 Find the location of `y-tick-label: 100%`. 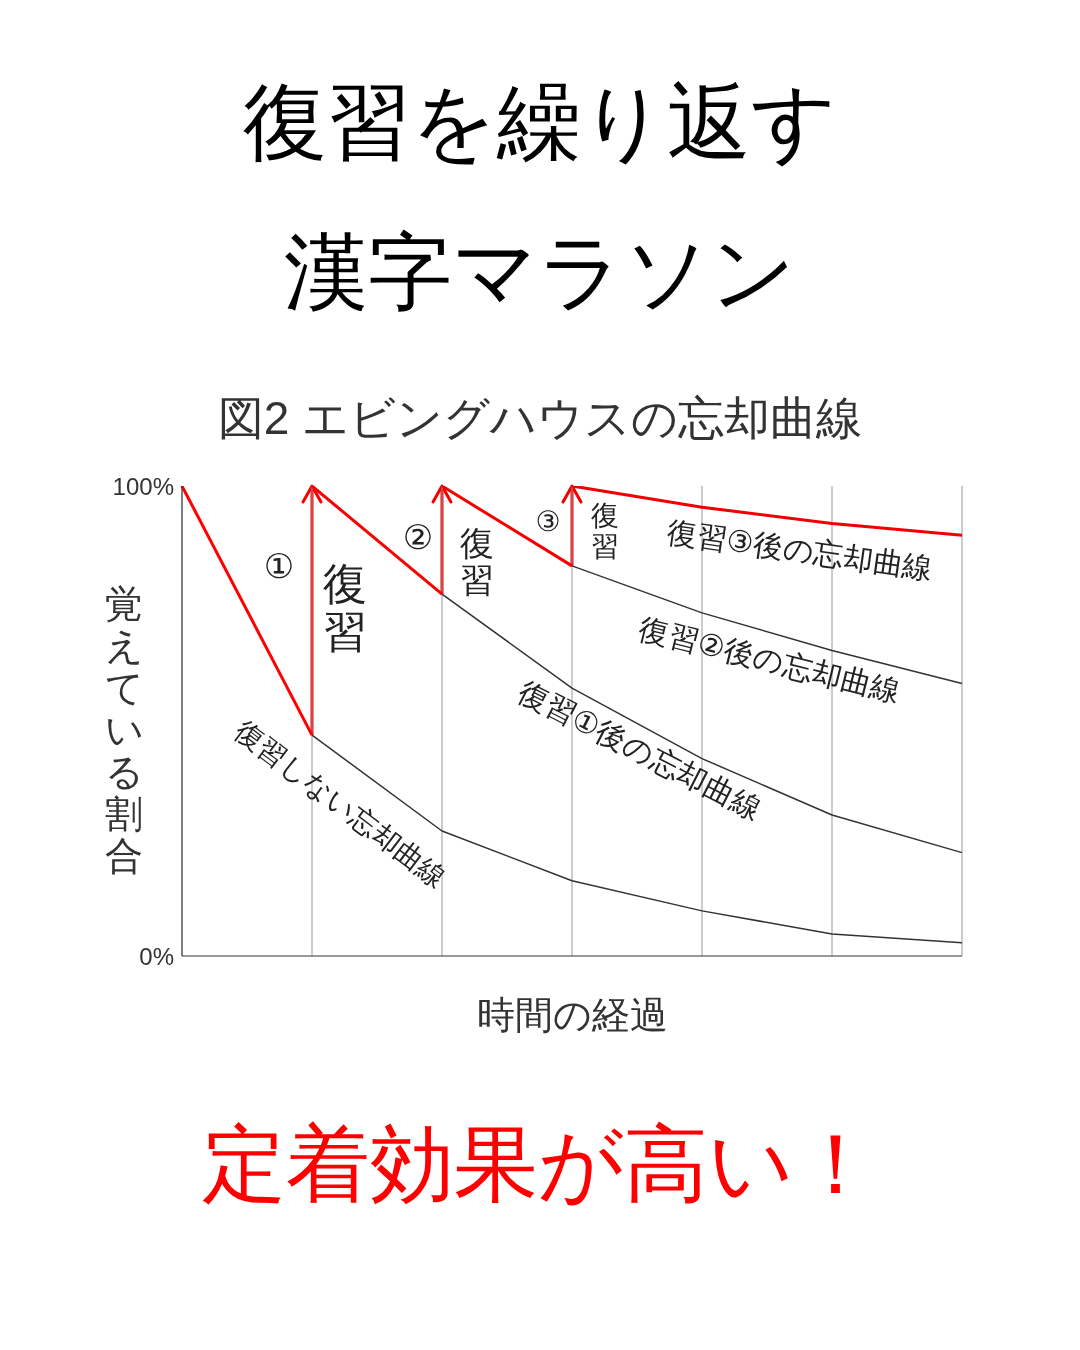

y-tick-label: 100% is located at coordinates (143, 486).